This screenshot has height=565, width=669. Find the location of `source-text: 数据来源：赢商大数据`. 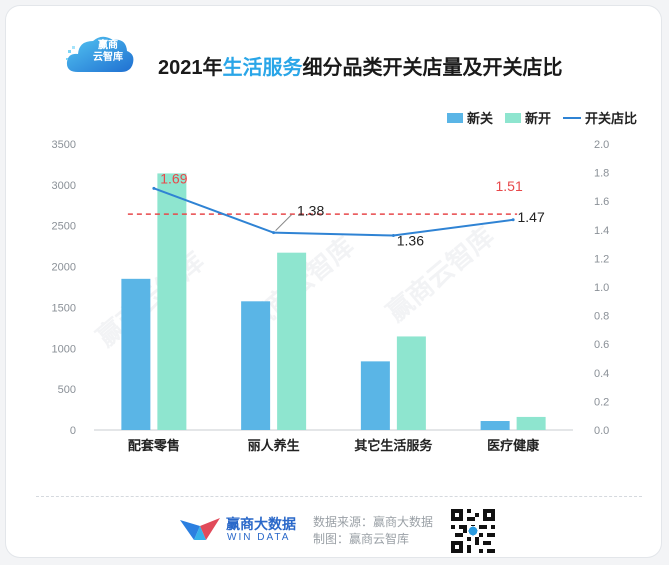

source-text: 数据来源：赢商大数据 is located at coordinates (373, 522).